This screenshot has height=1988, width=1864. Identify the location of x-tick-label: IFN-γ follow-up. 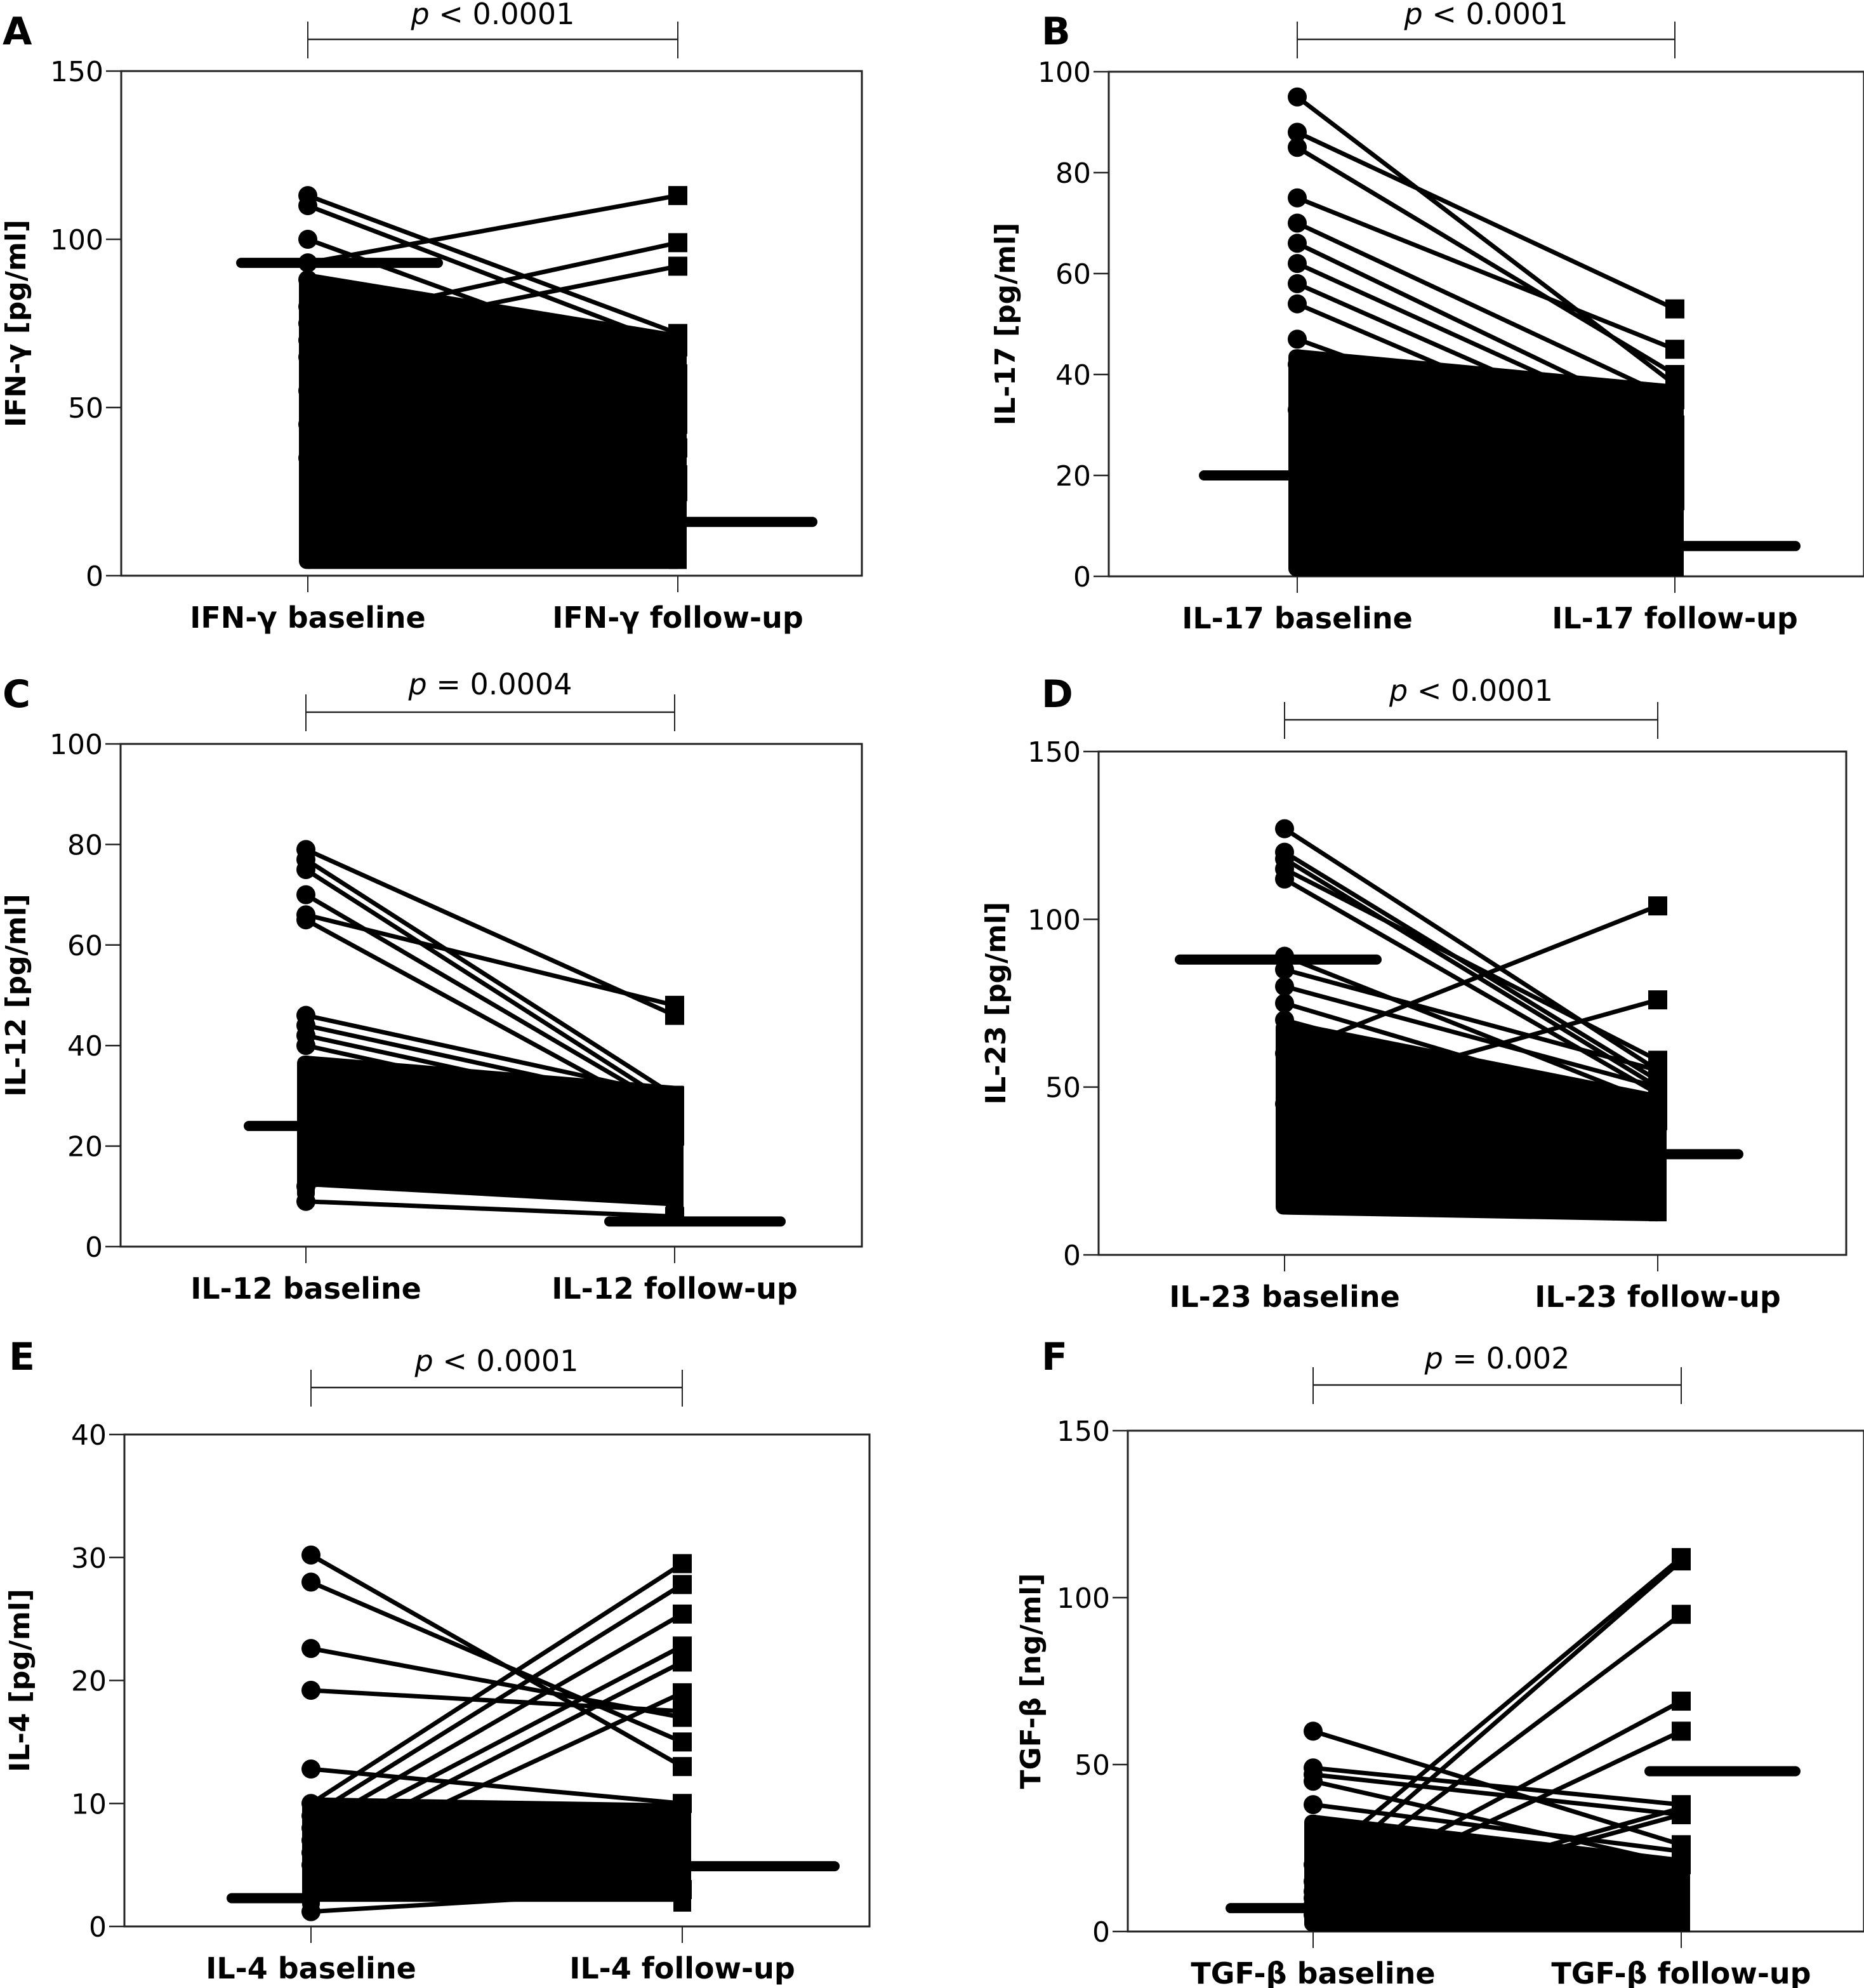
(677, 617).